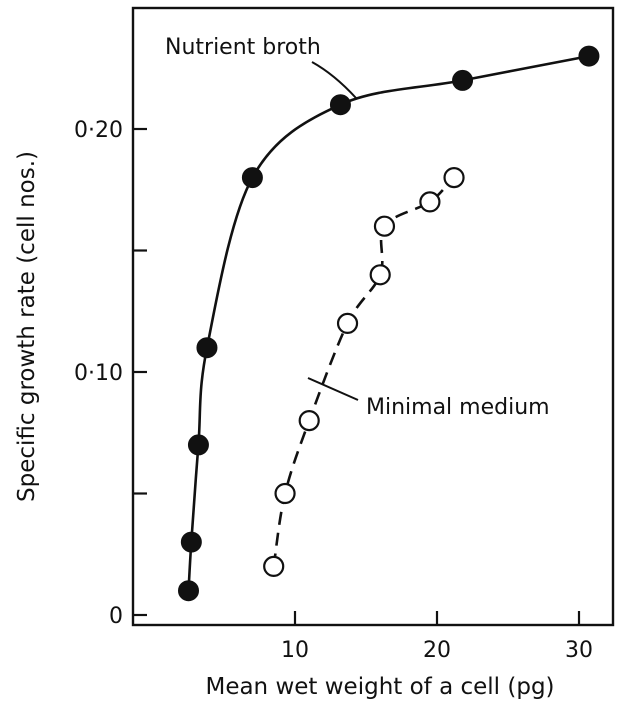 The width and height of the screenshot is (619, 702). I want to click on x-tick-label: 20, so click(437, 650).